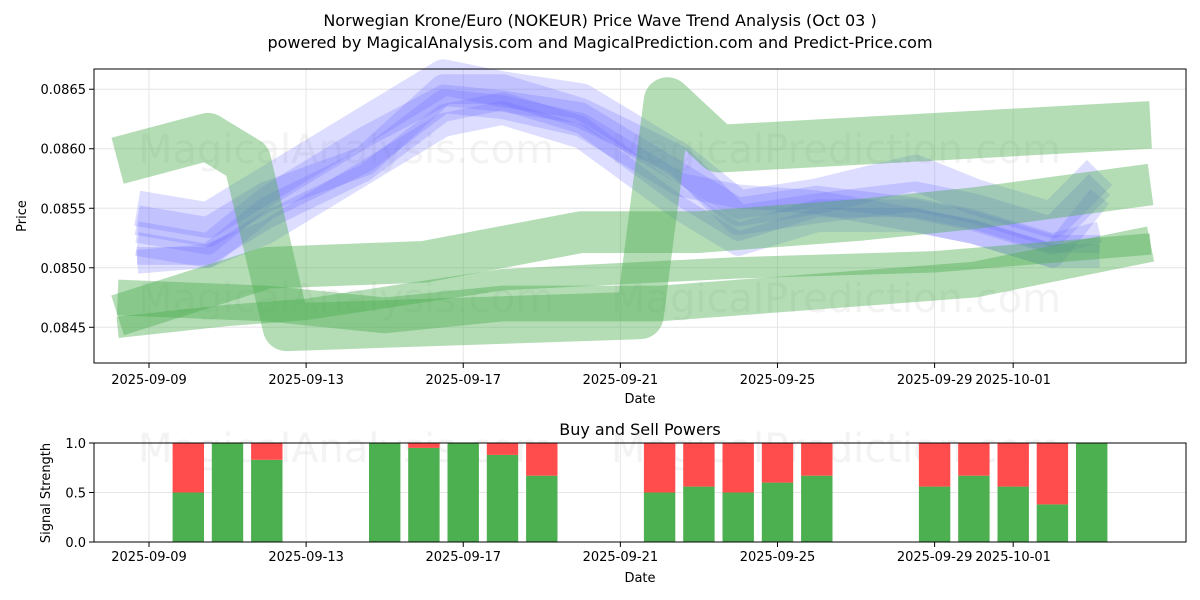 Image resolution: width=1200 pixels, height=600 pixels. I want to click on price-y-ticks: 0.0845 0.0850 0.0855 0.0860 0.0865, so click(67, 209).